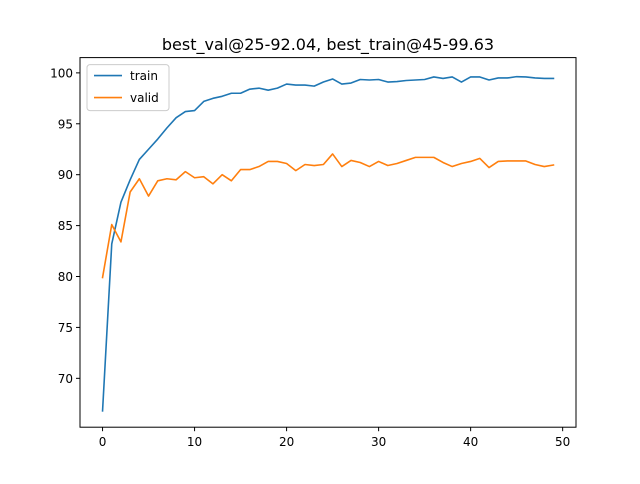  What do you see at coordinates (61, 73) in the screenshot?
I see `y-tick-label: 100` at bounding box center [61, 73].